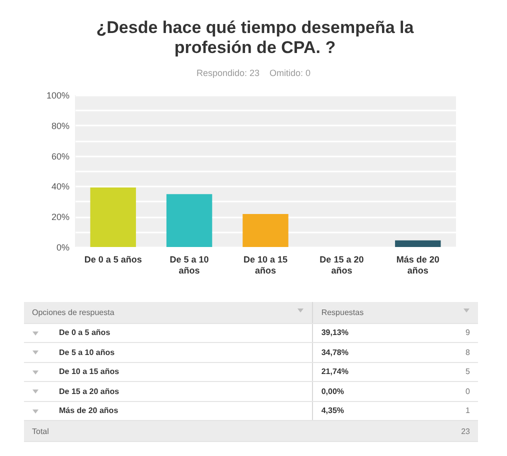 The width and height of the screenshot is (507, 456). I want to click on text: 1, so click(455, 410).